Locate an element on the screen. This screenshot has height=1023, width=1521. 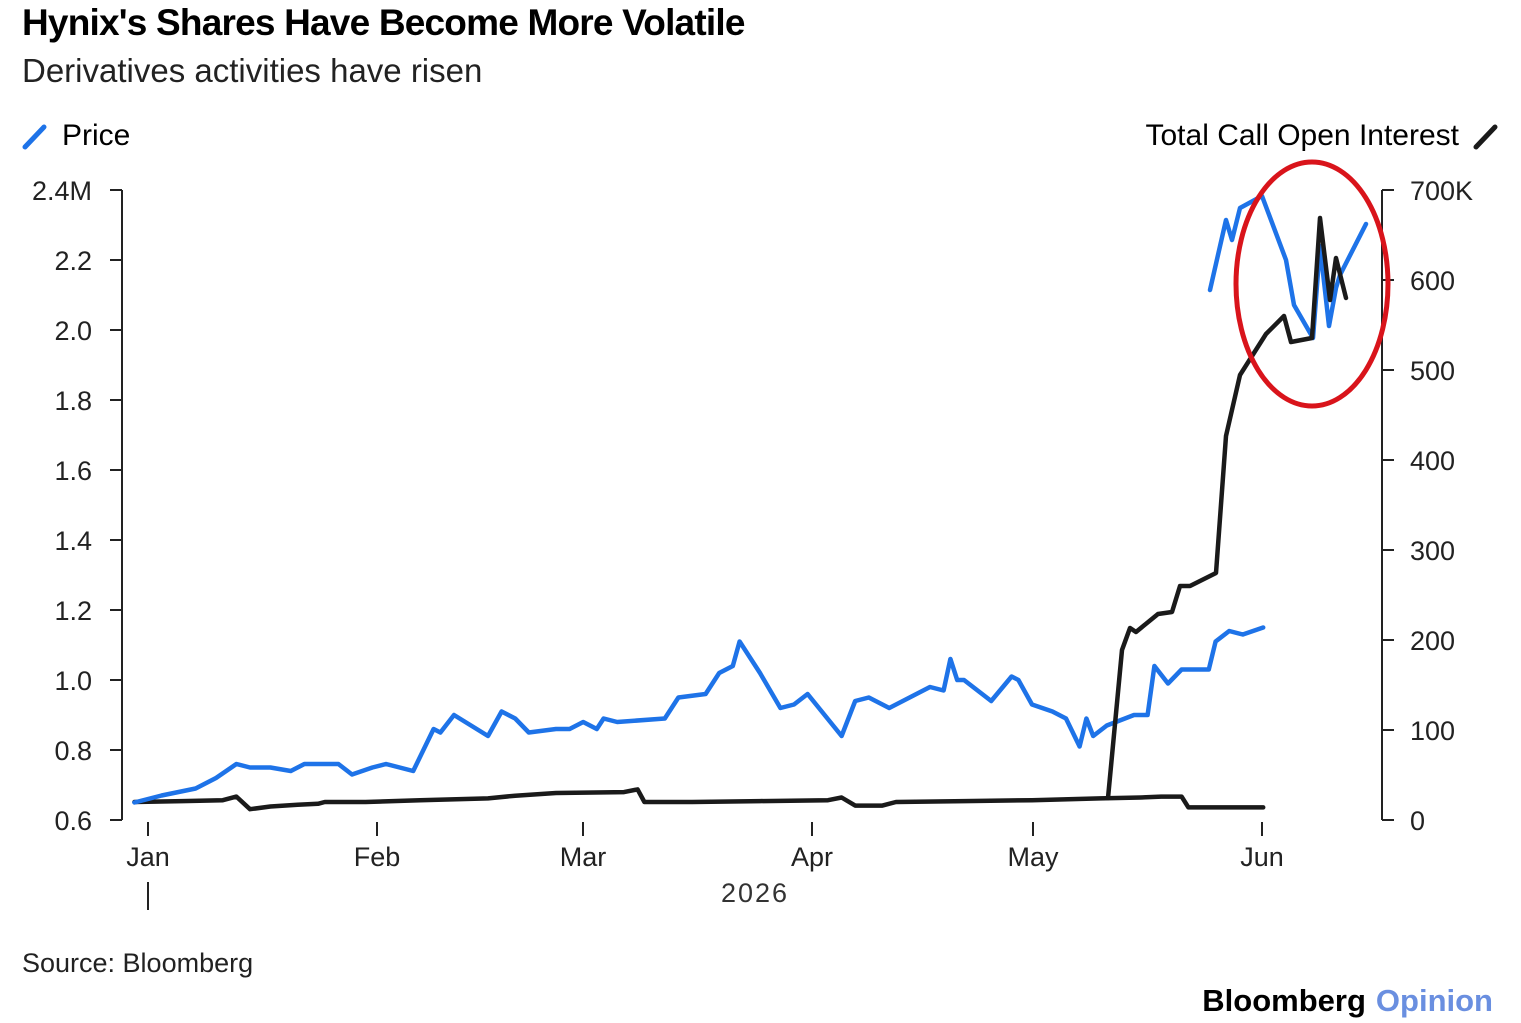
price-legend-swatch is located at coordinates (34, 137).